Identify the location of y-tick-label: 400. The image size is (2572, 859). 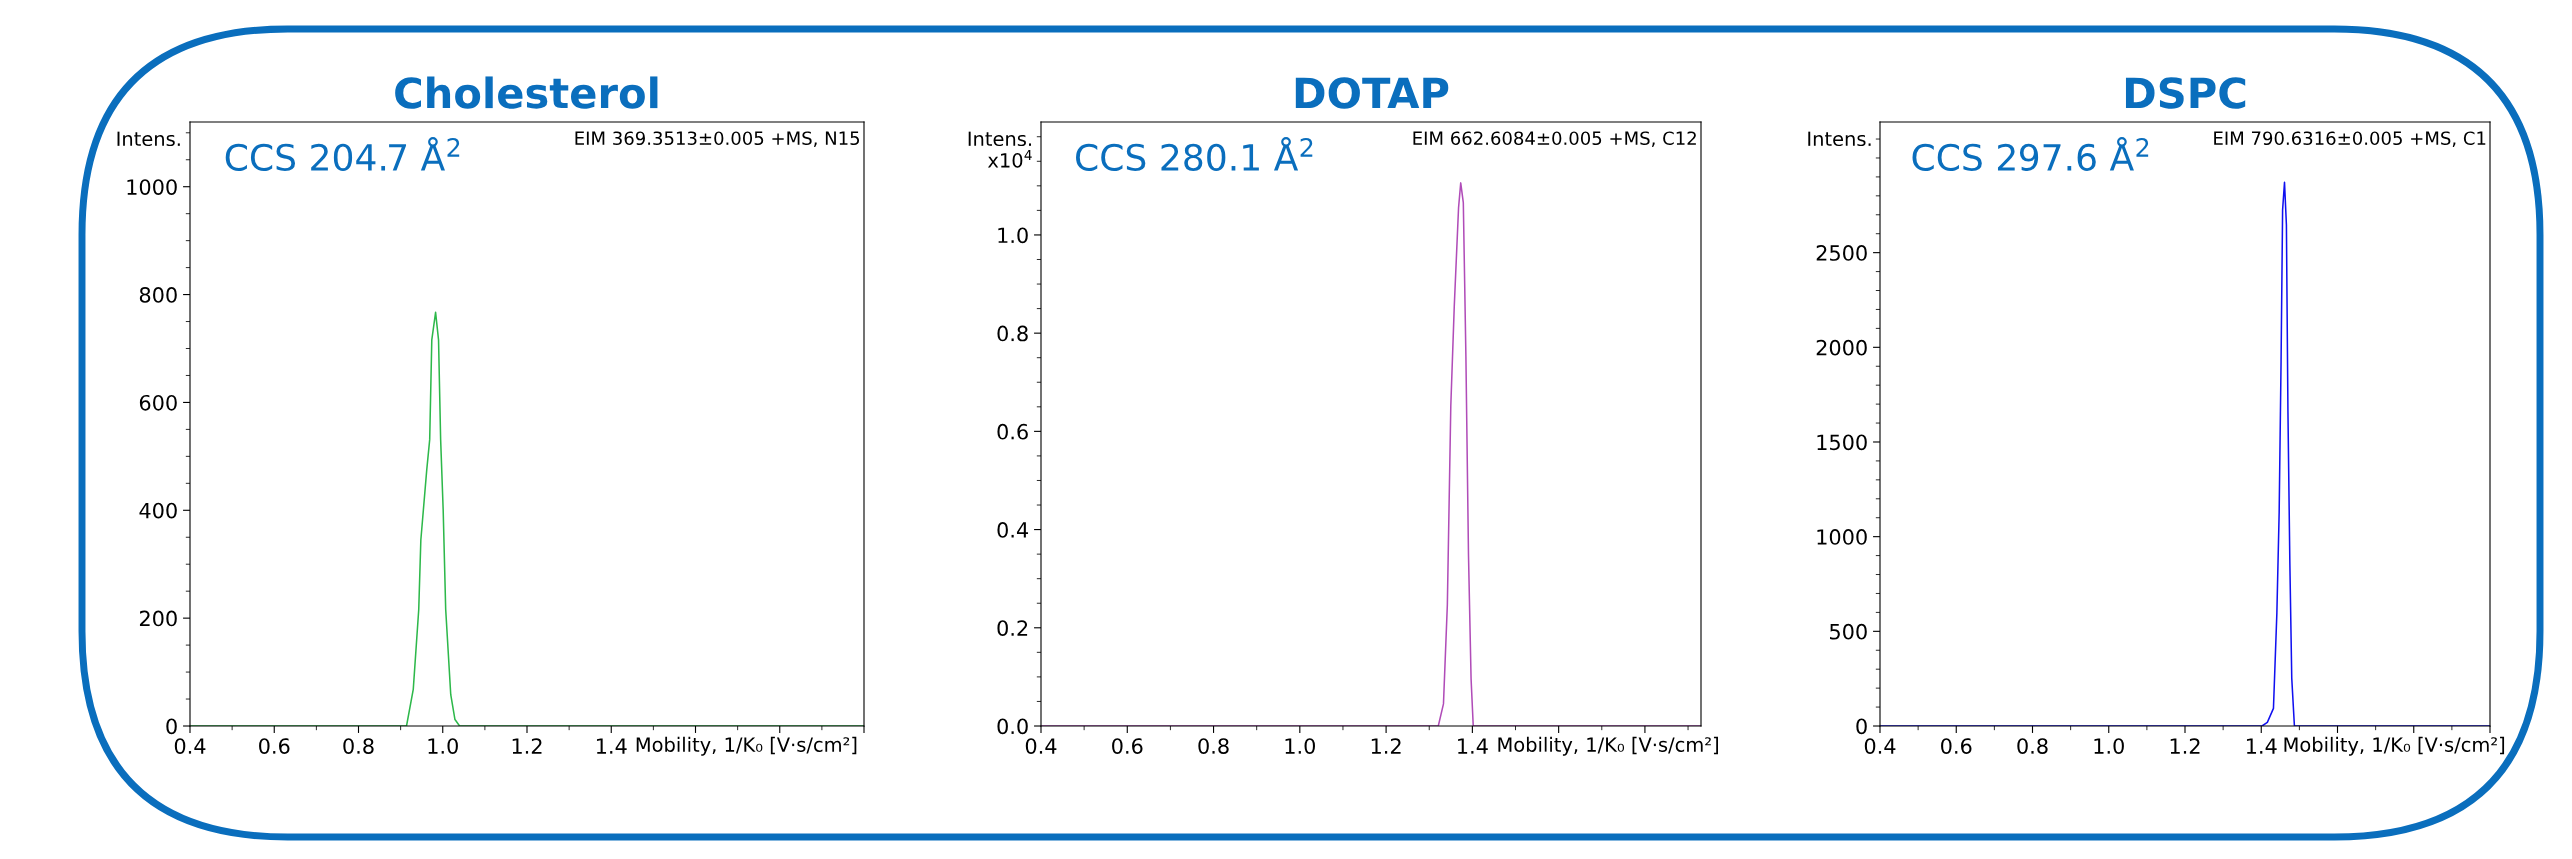
(158, 510).